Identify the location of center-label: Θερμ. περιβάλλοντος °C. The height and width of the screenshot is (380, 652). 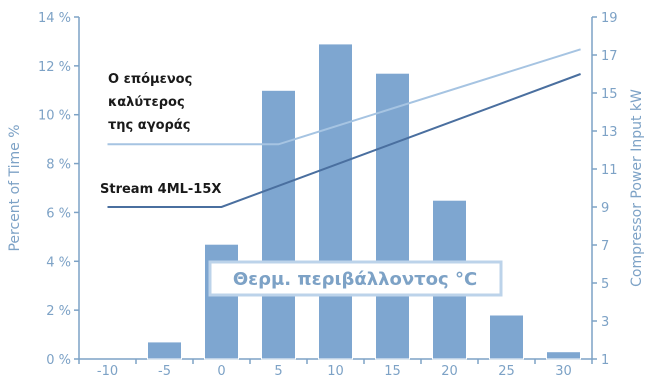
(355, 279).